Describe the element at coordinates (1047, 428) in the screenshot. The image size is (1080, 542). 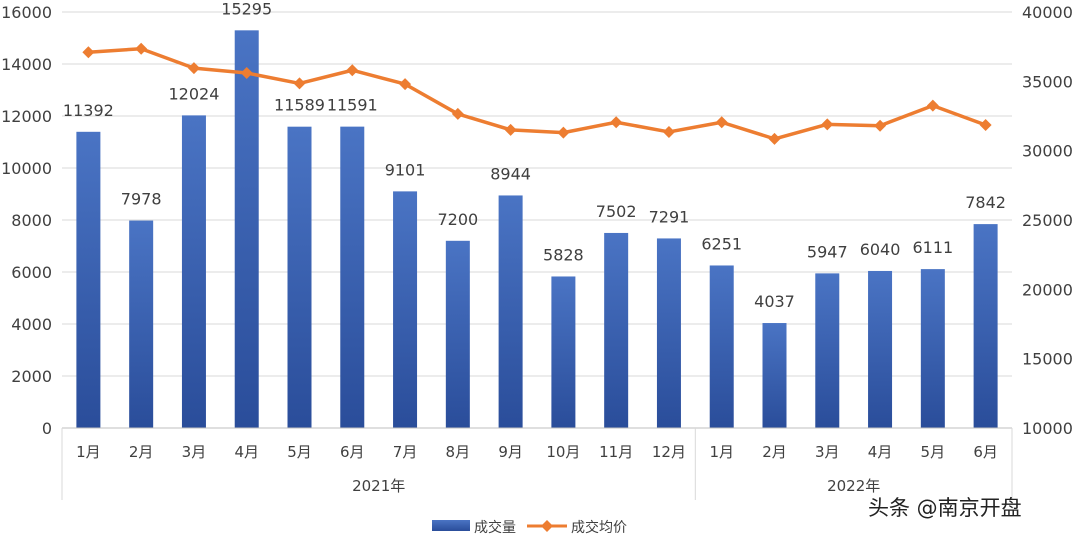
I see `right-tick-label: 10000` at that location.